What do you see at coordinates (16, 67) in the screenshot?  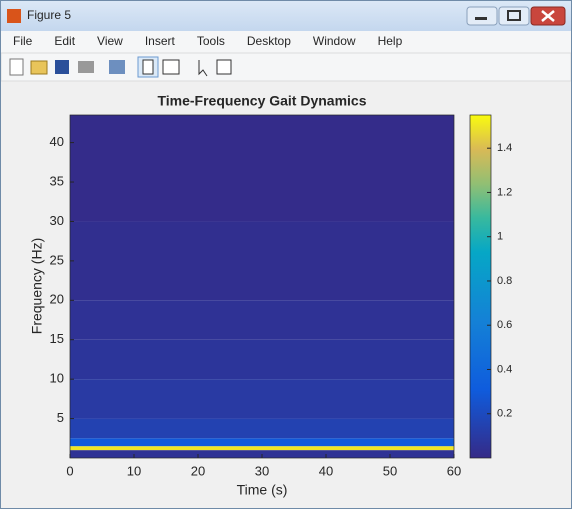 I see `new-icon` at bounding box center [16, 67].